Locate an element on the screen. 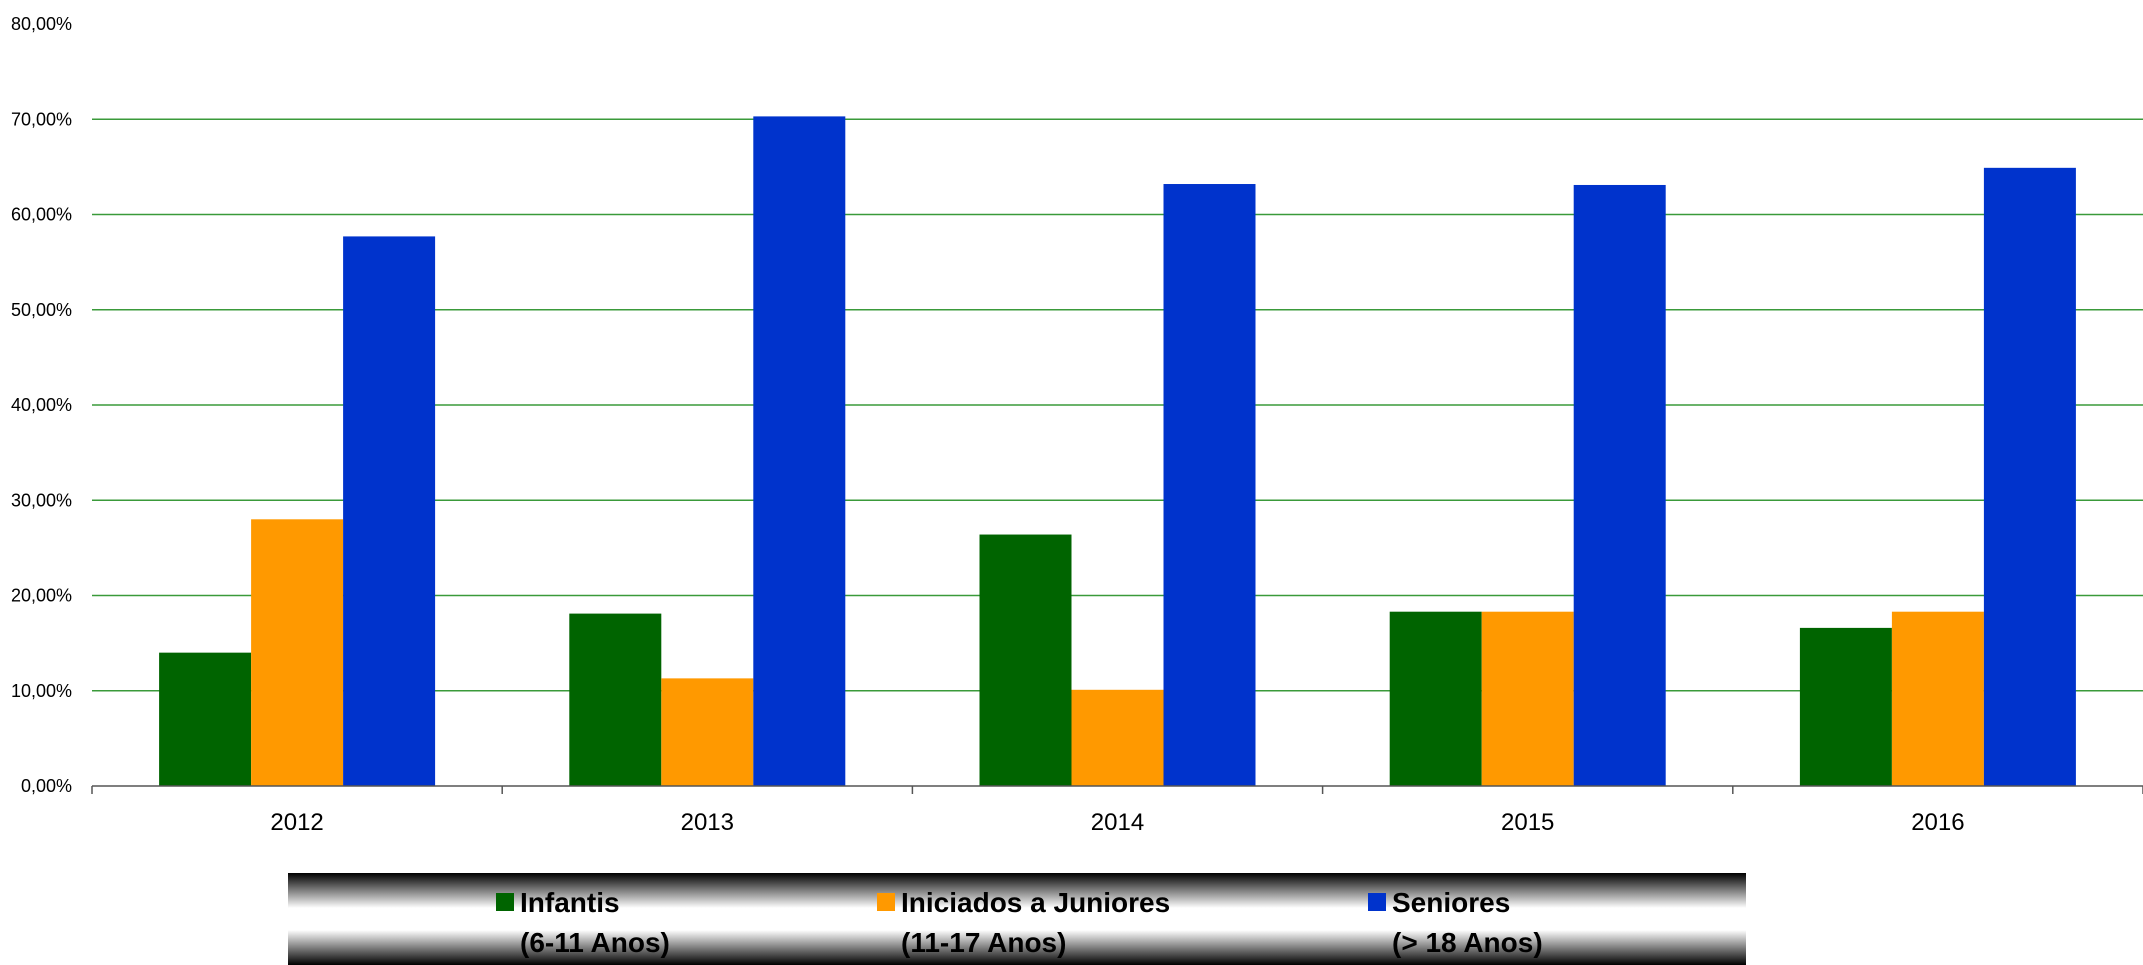 This screenshot has width=2143, height=965. x-category-label: 2014 is located at coordinates (1117, 822).